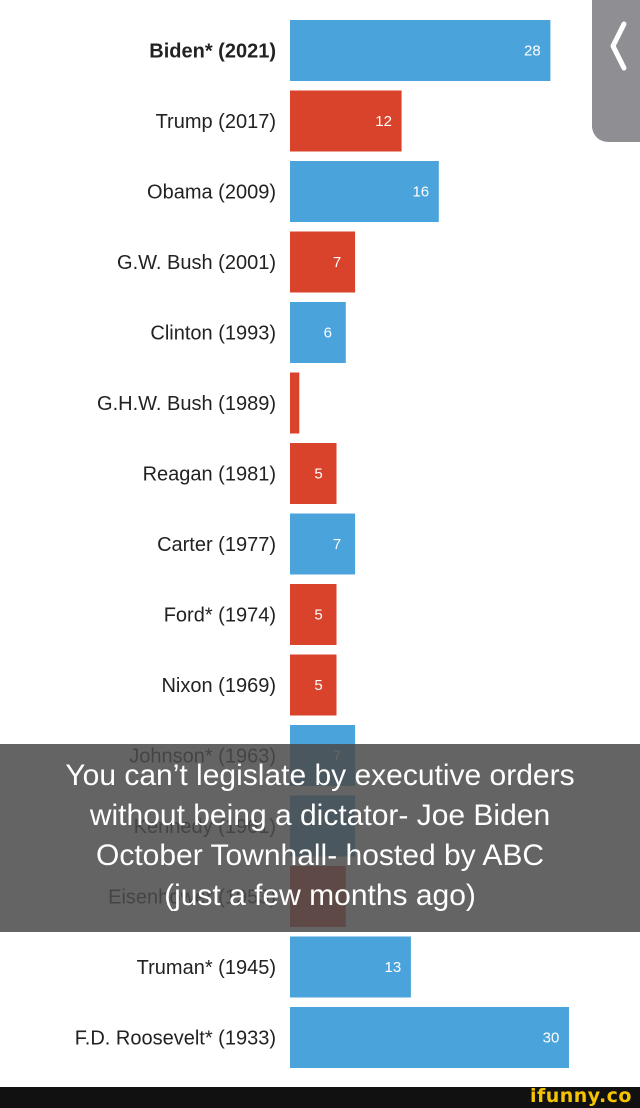  I want to click on chevron-left-icon, so click(618, 46).